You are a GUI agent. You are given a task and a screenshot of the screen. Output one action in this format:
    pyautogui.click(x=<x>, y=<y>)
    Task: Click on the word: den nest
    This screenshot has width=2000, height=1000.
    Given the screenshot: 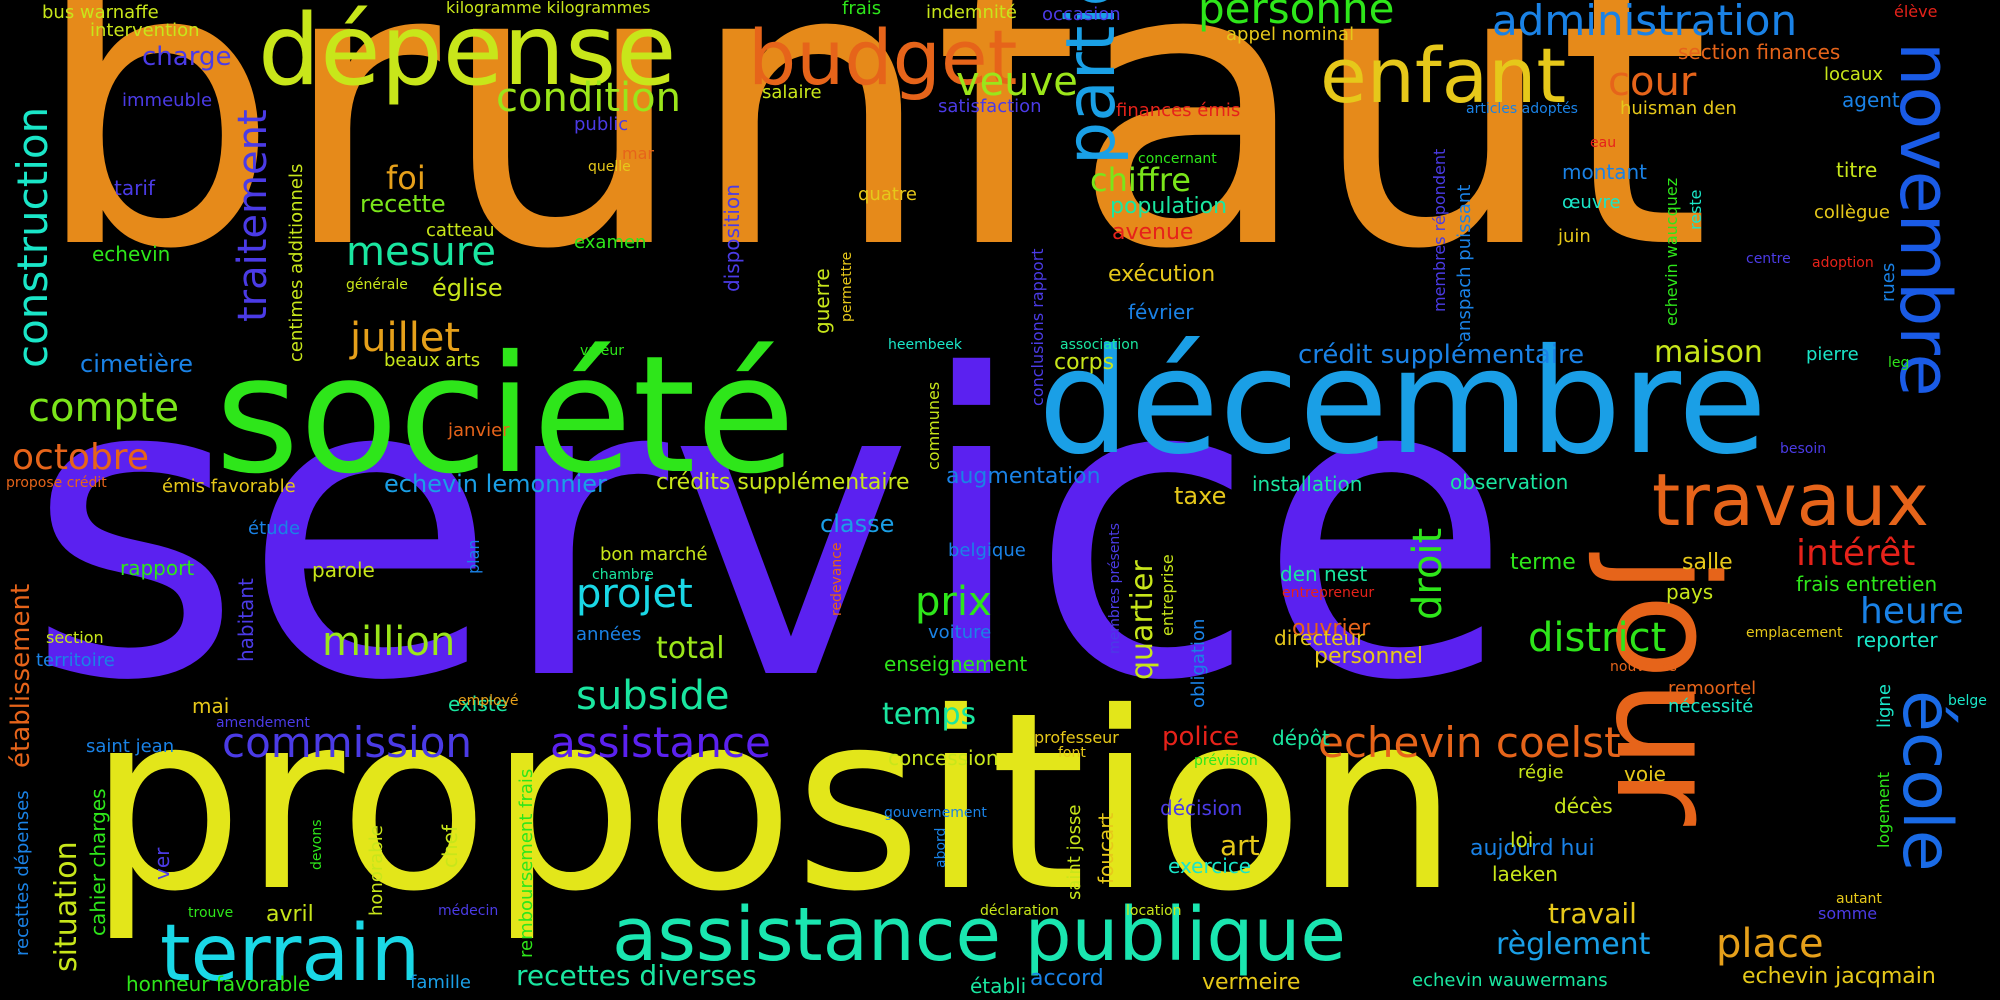 What is the action you would take?
    pyautogui.click(x=1324, y=574)
    